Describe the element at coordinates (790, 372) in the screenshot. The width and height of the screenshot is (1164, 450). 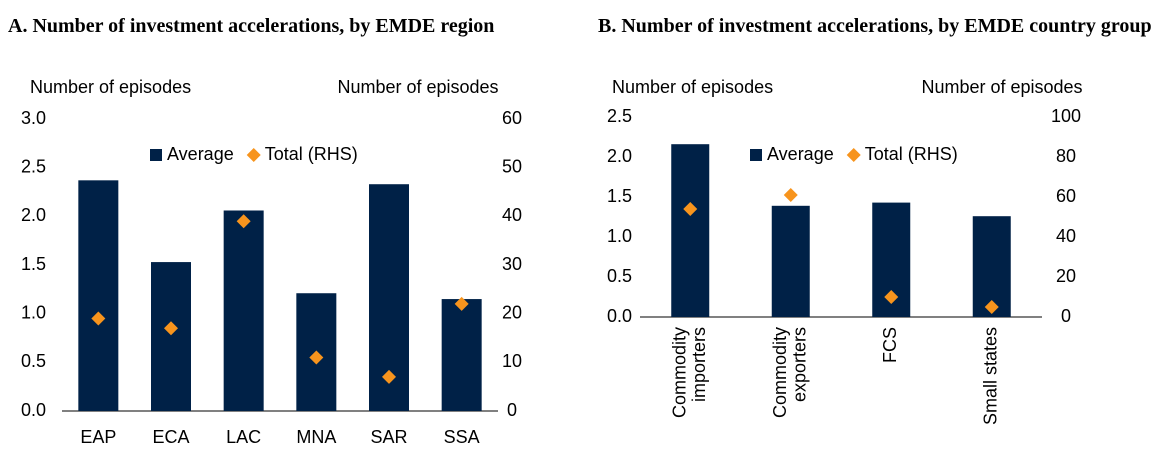
I see `x-tick-label: Commodityexporters` at that location.